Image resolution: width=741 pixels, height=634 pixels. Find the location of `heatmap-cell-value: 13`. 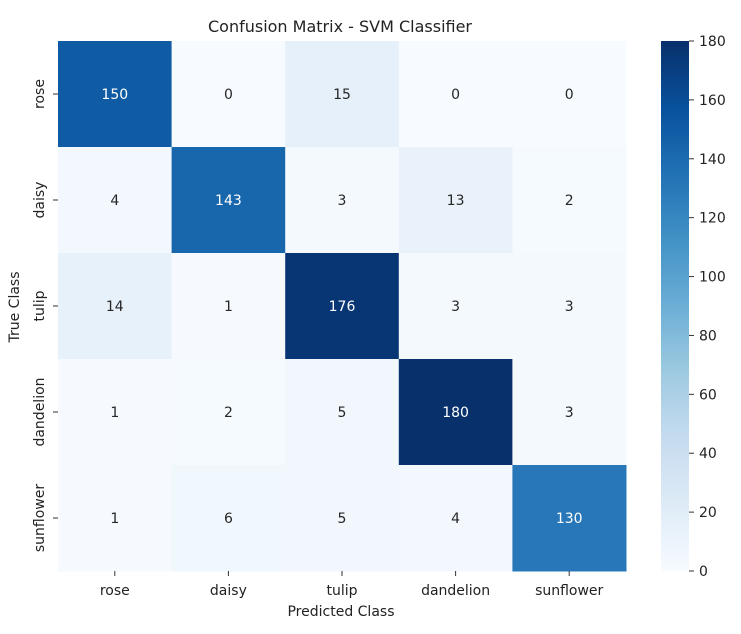

heatmap-cell-value: 13 is located at coordinates (456, 201).